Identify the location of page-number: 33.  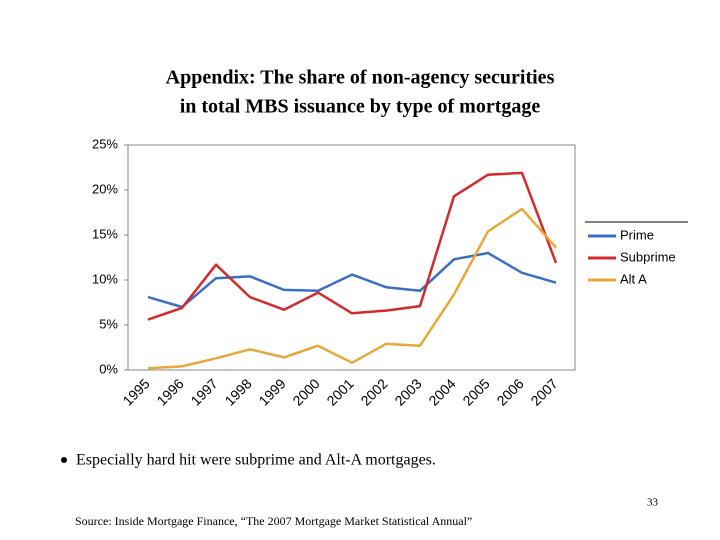
(653, 503).